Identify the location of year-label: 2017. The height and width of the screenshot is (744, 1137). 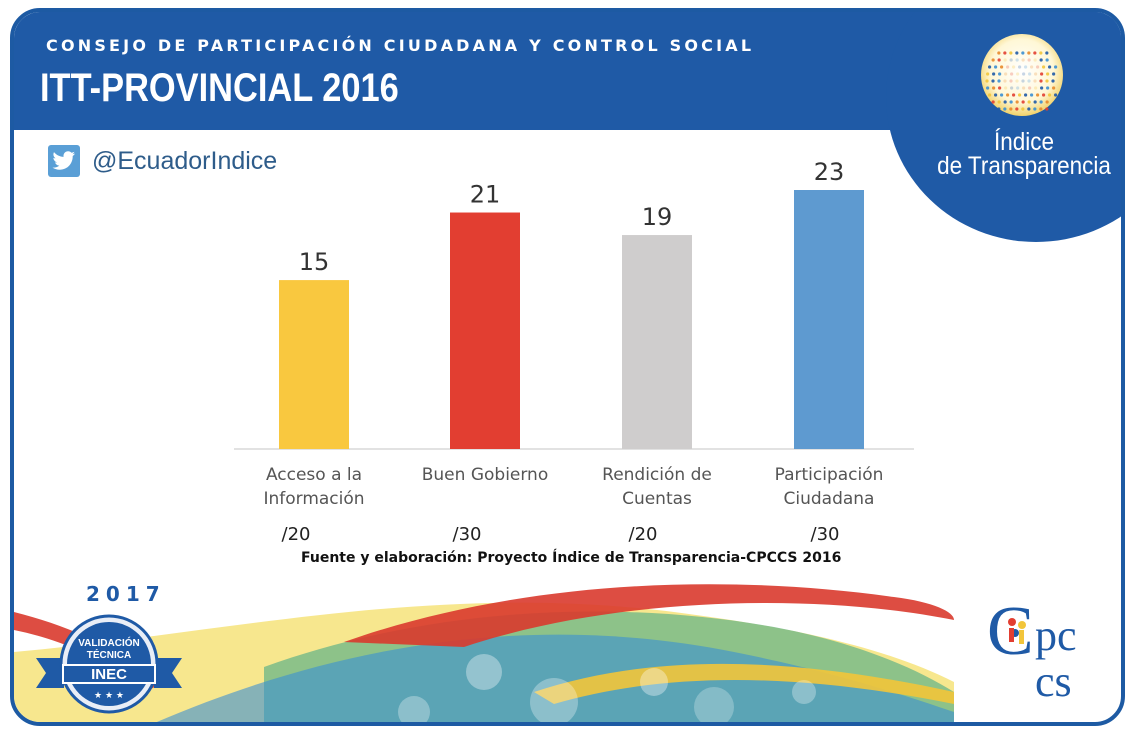
(126, 594).